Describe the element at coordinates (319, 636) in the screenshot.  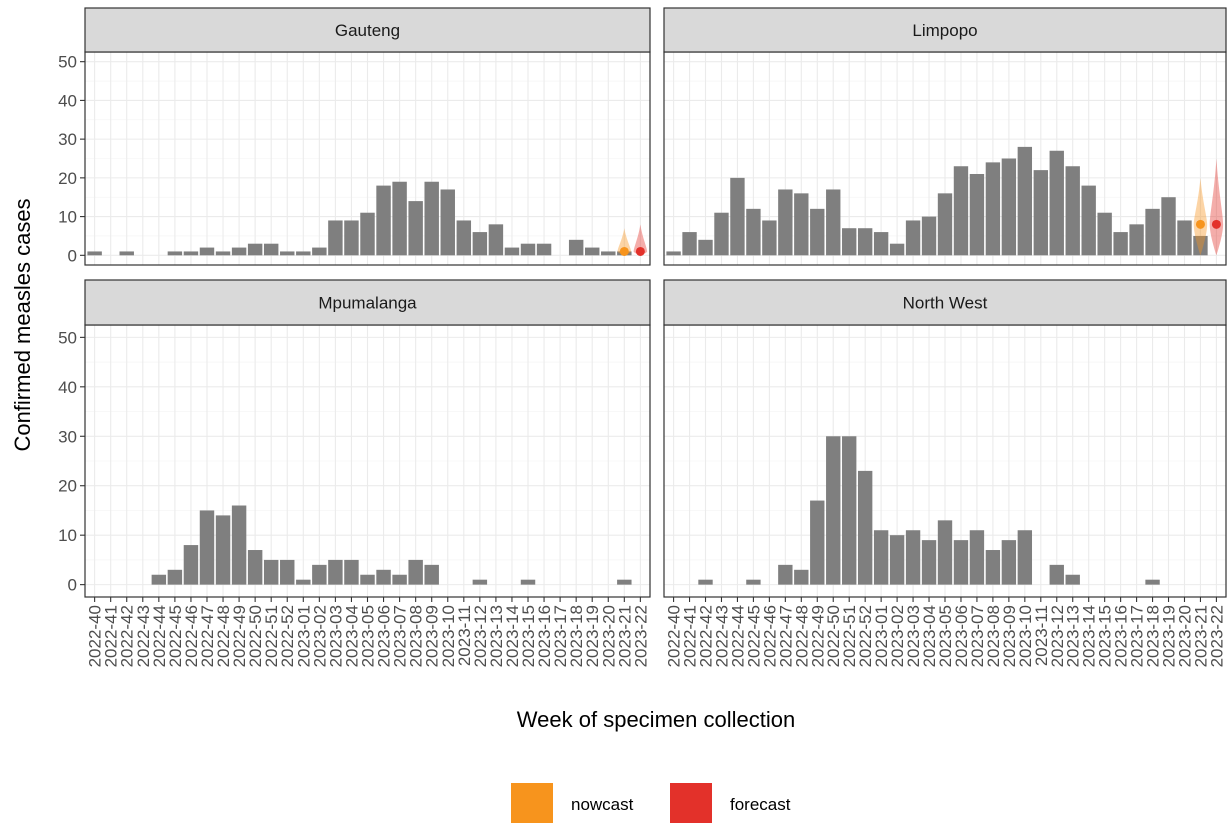
I see `x-tick-label: 2023-02` at that location.